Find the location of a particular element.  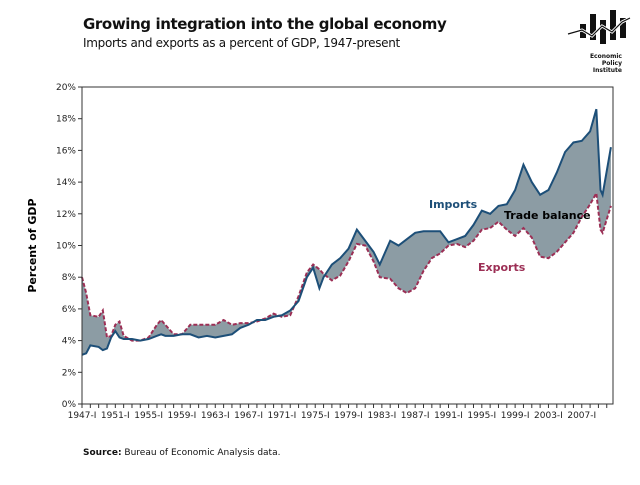

y-tick-label: 2% is located at coordinates (69, 373).